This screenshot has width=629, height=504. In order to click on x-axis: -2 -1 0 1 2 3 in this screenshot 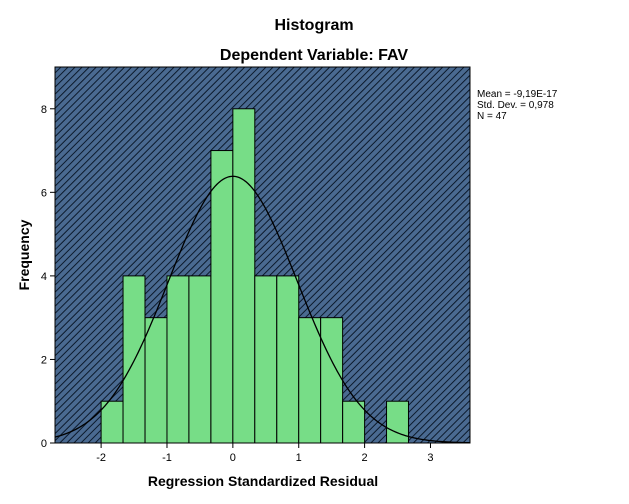, I will do `click(265, 453)`.